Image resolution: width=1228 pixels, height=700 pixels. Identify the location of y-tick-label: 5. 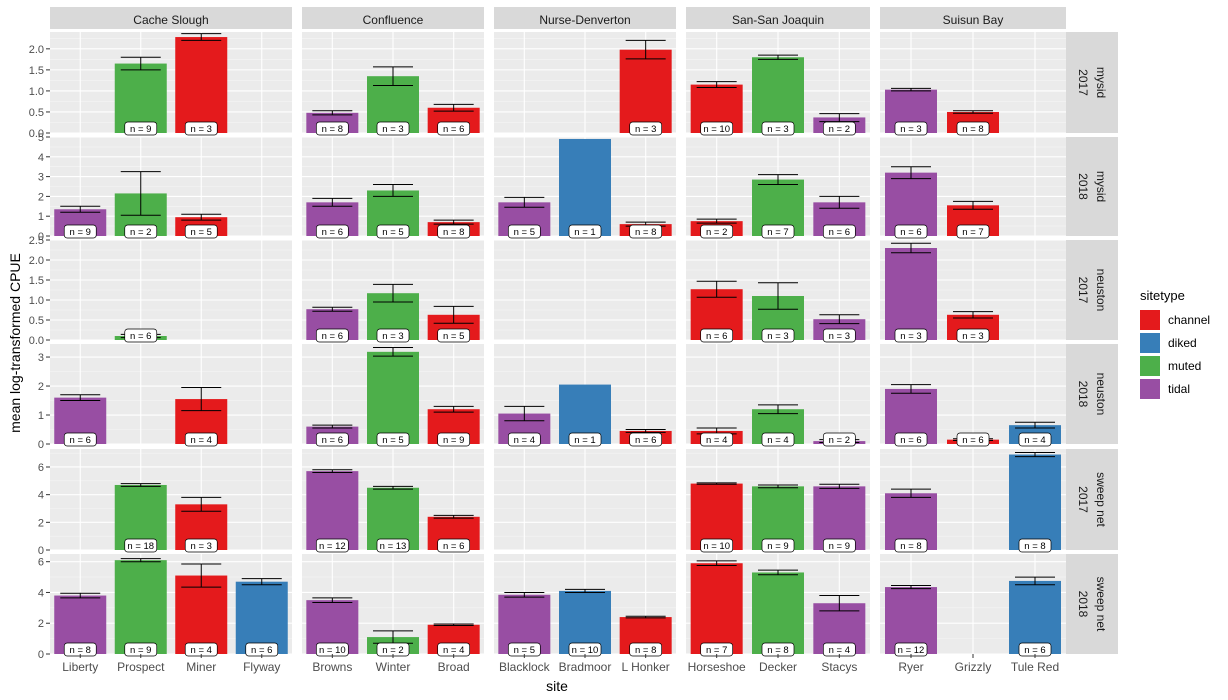
(41, 138).